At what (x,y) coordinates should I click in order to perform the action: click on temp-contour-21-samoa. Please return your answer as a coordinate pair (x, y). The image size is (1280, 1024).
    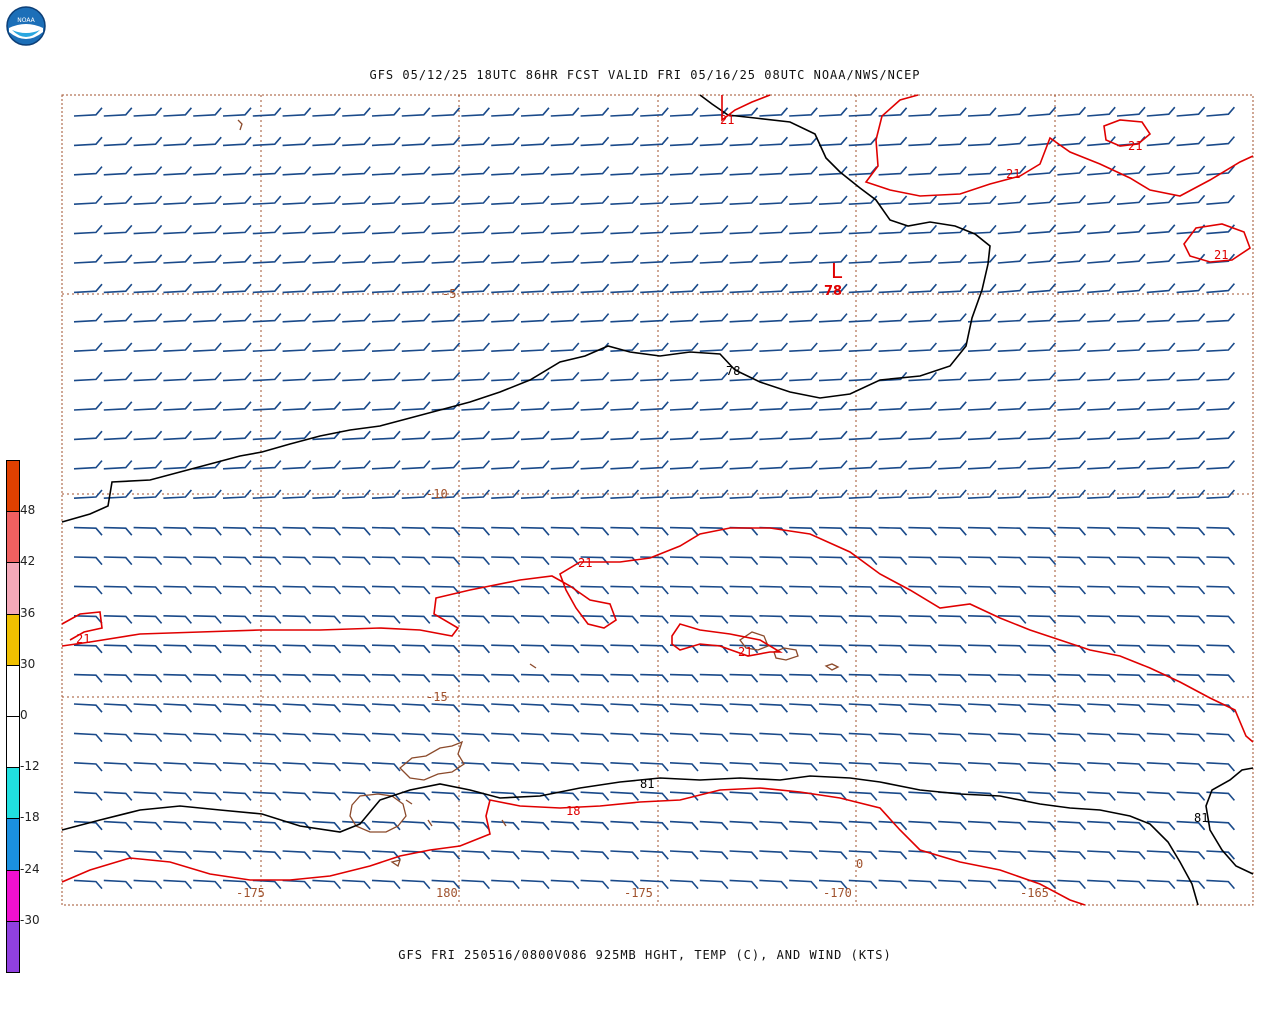
    Looking at the image, I should click on (727, 640).